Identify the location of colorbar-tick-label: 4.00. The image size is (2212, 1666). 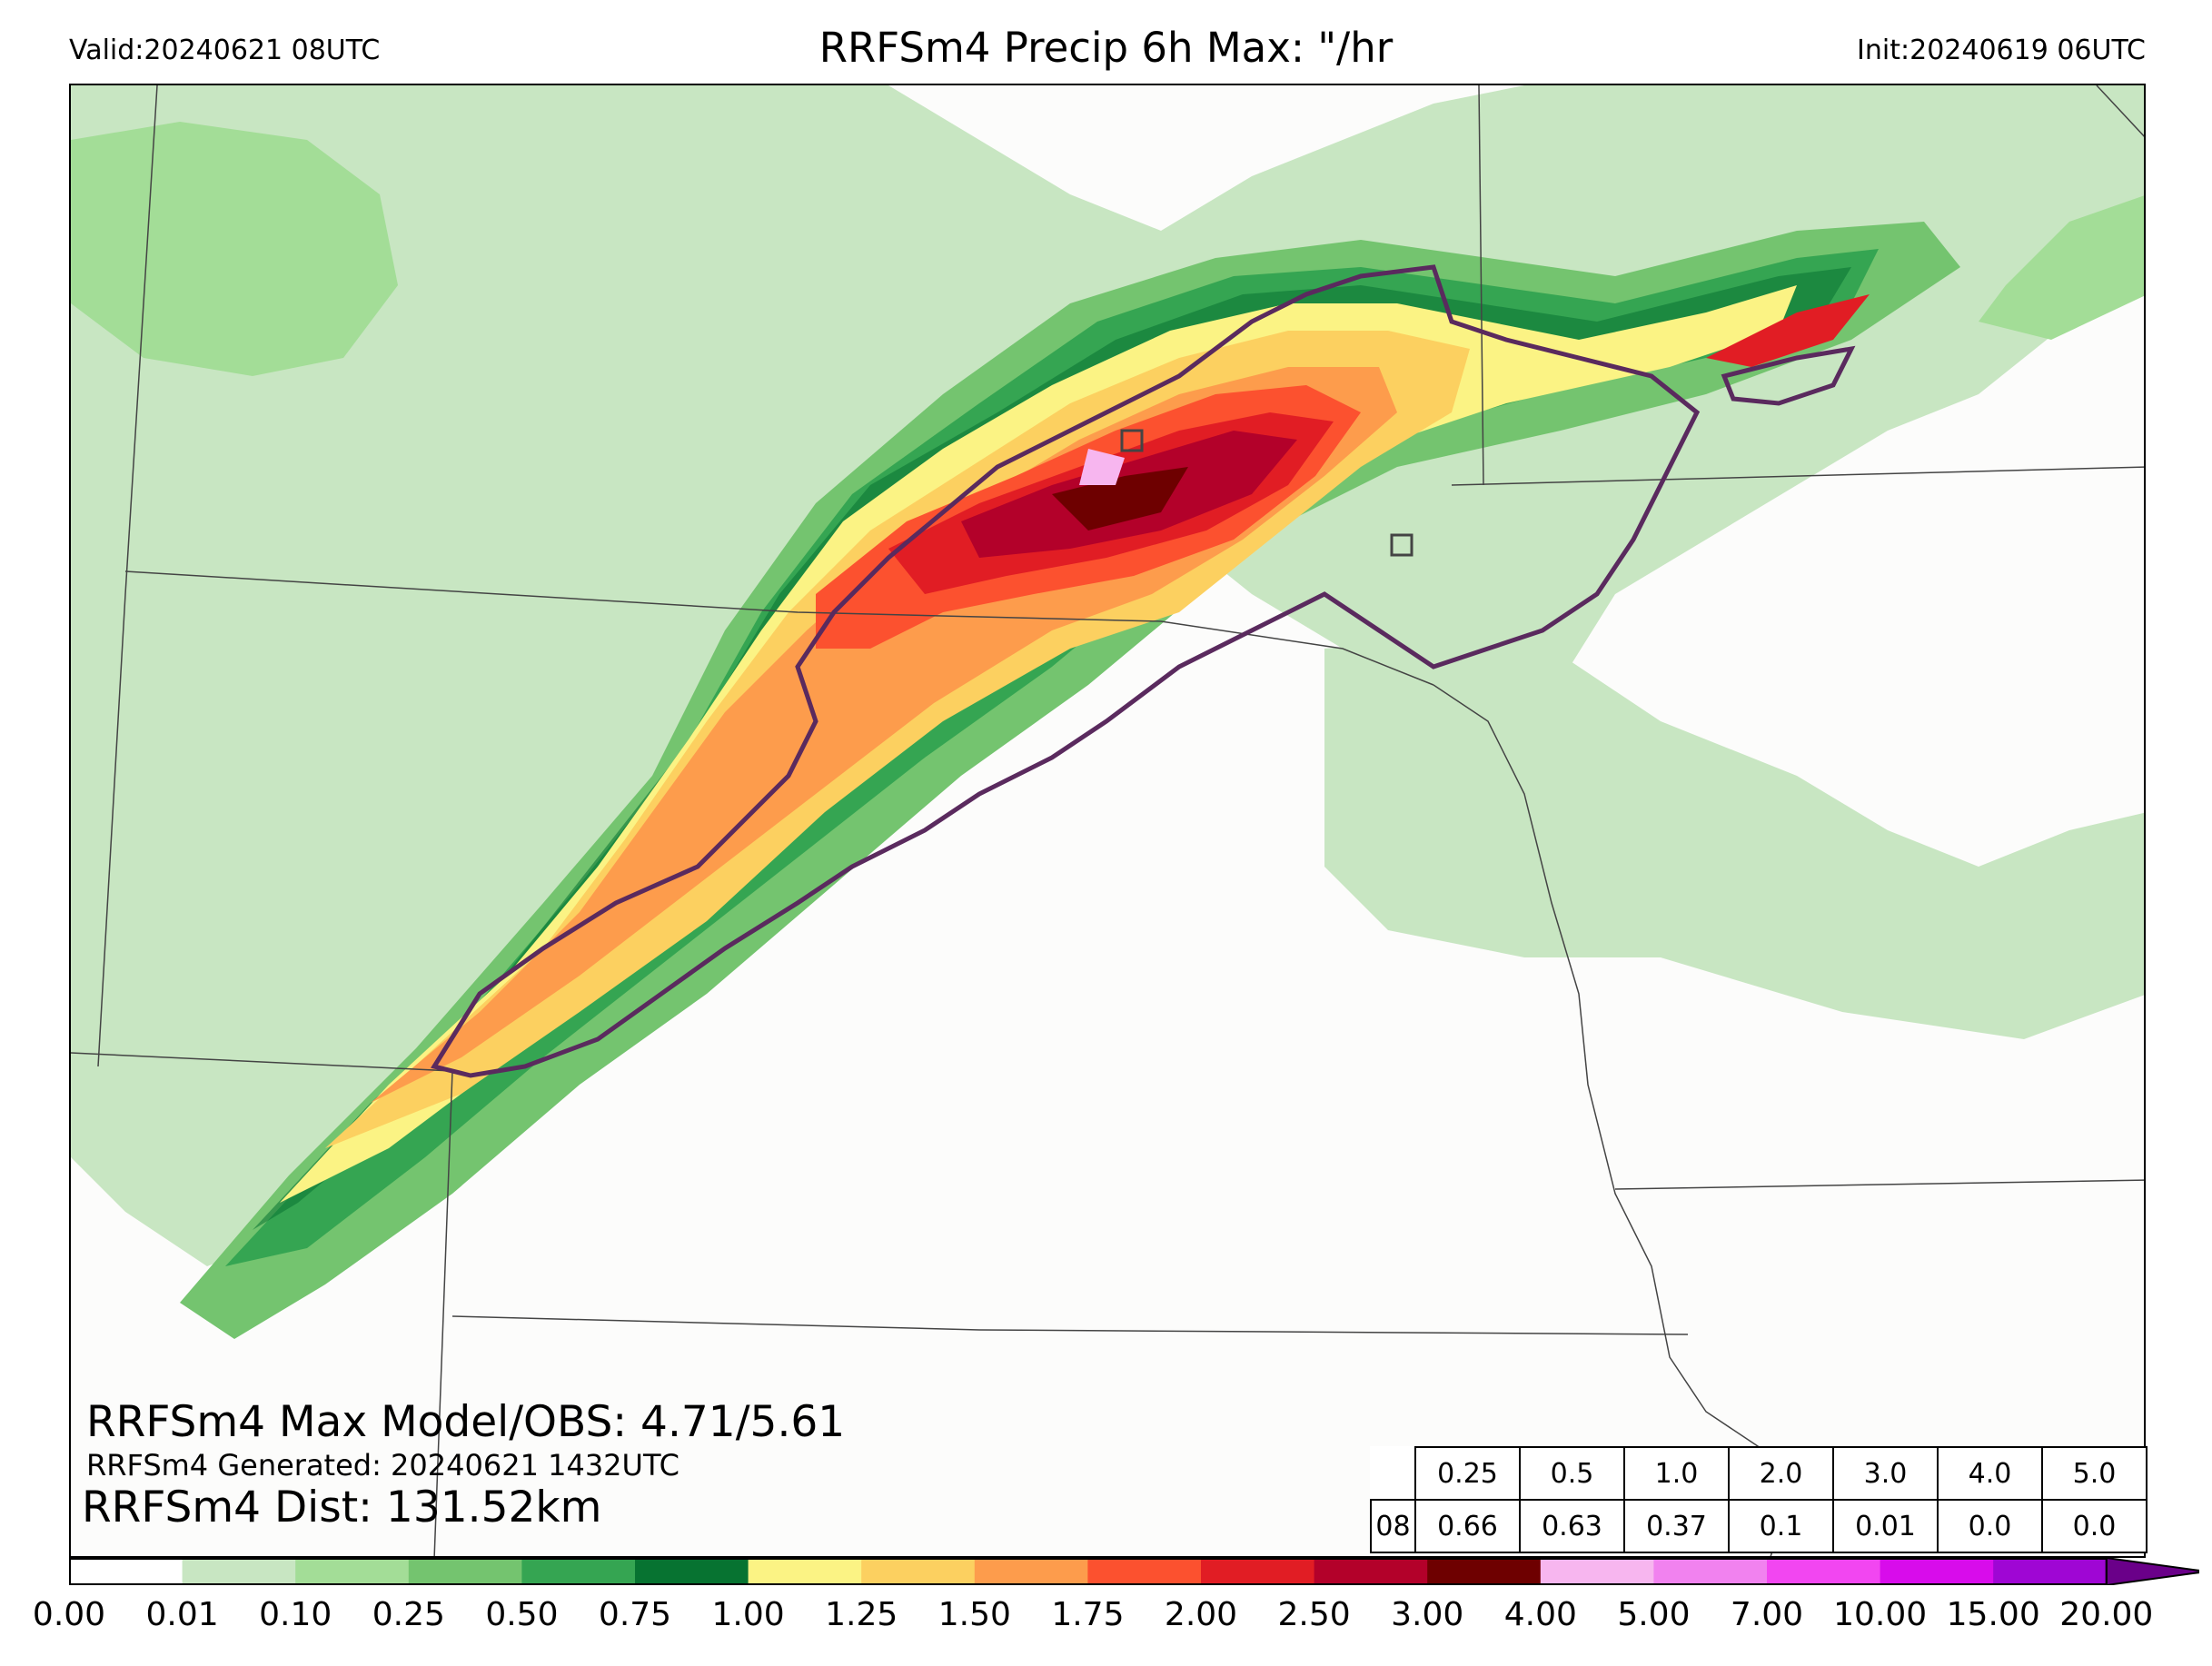
(1540, 1614).